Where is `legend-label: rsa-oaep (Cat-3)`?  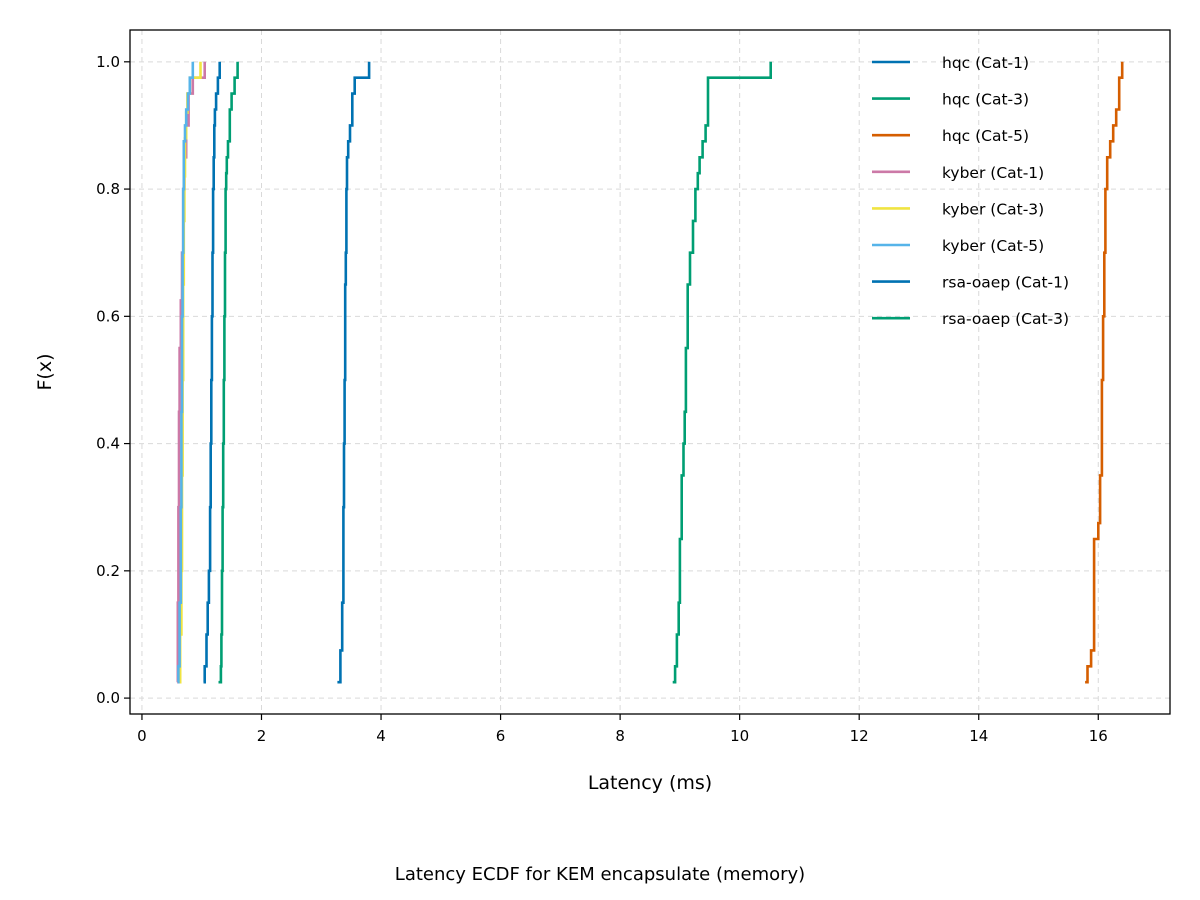 legend-label: rsa-oaep (Cat-3) is located at coordinates (1005, 319).